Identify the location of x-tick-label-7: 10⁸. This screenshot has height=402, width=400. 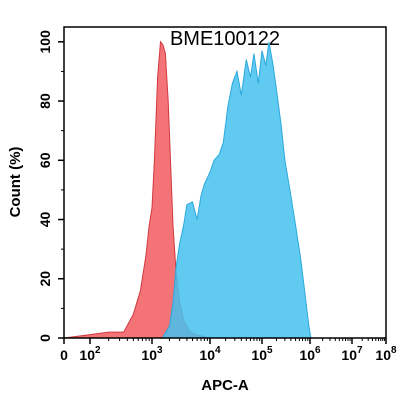
(386, 354).